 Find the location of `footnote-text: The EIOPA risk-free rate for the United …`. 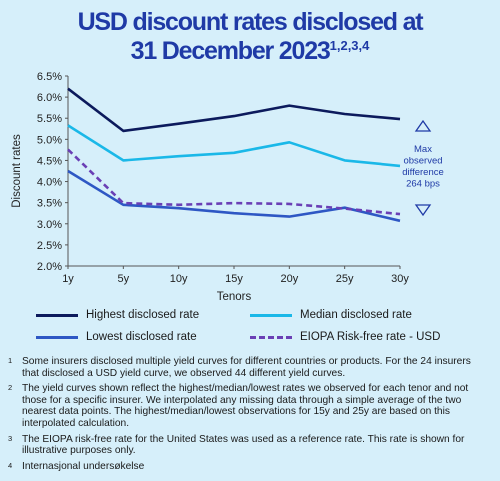

footnote-text: The EIOPA risk-free rate for the United … is located at coordinates (243, 445).